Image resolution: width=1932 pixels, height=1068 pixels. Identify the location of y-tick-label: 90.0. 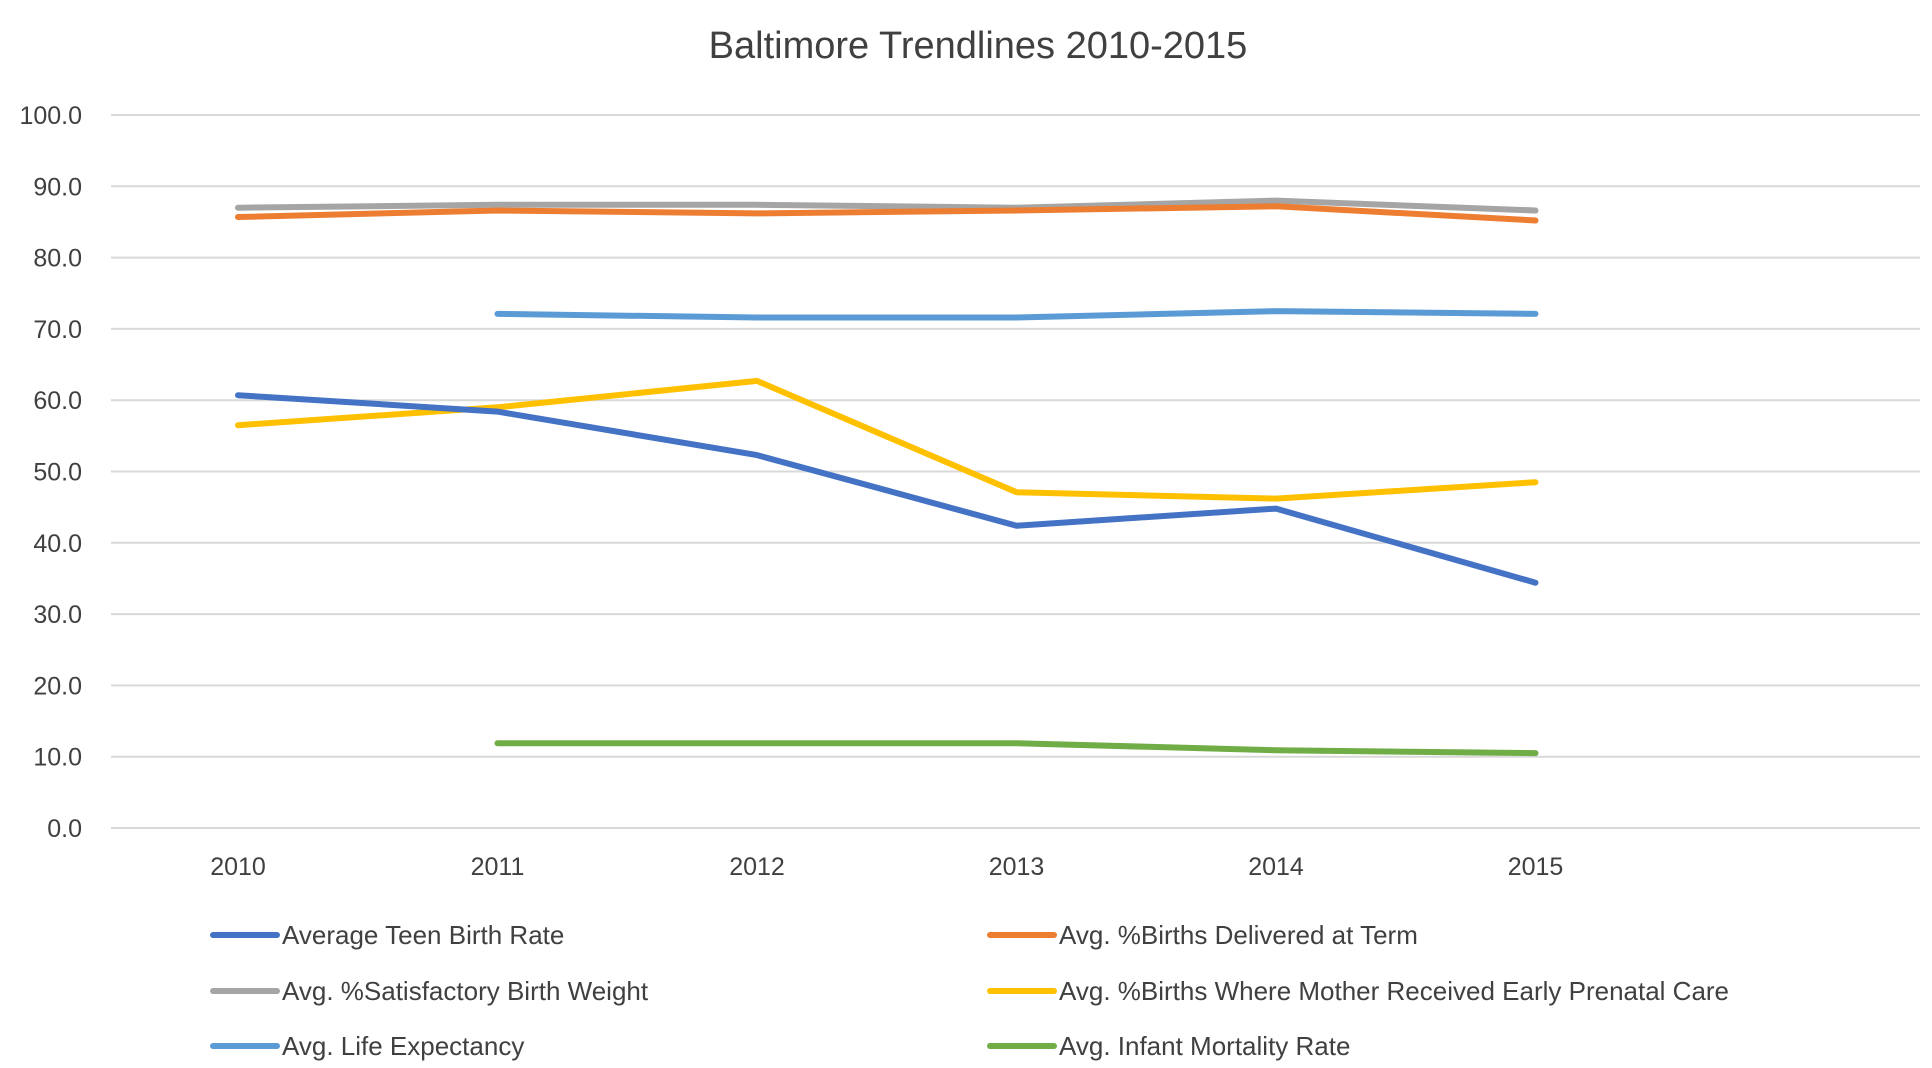
(57, 187).